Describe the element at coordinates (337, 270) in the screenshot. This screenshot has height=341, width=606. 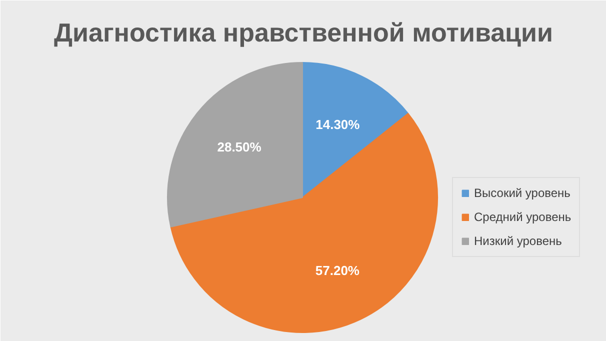
I see `data-label: 57.20%` at that location.